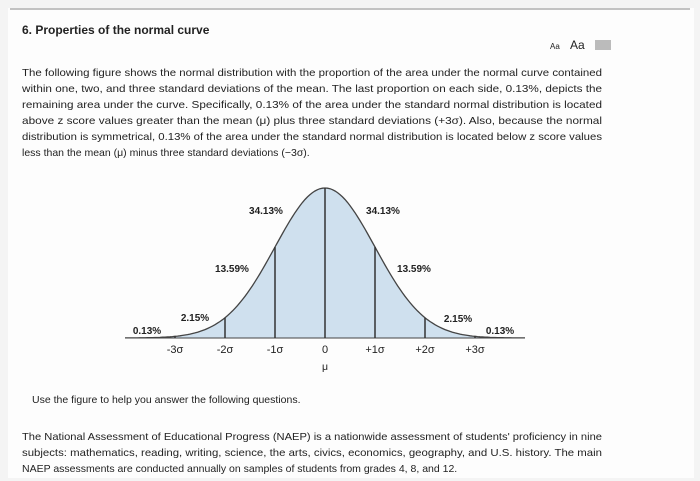 This screenshot has height=481, width=700. I want to click on section-title: 6. Properties of the normal curve, so click(116, 30).